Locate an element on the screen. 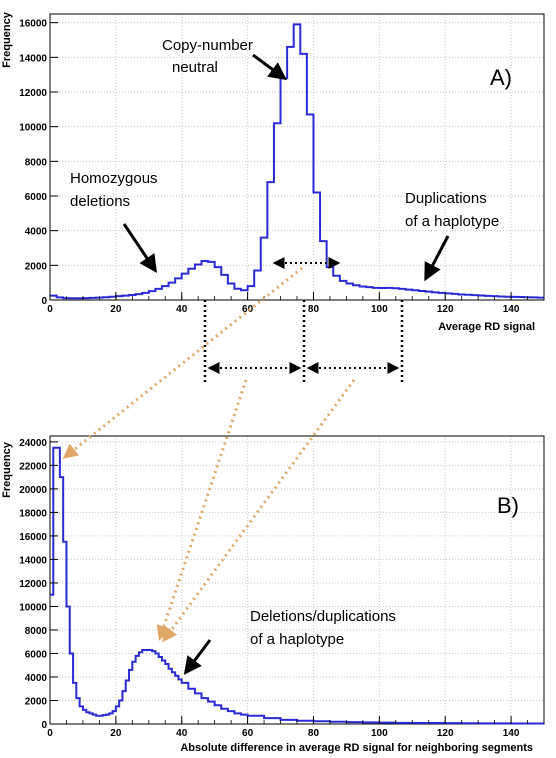 The width and height of the screenshot is (556, 758). annotation-arrow-duplications is located at coordinates (437, 258).